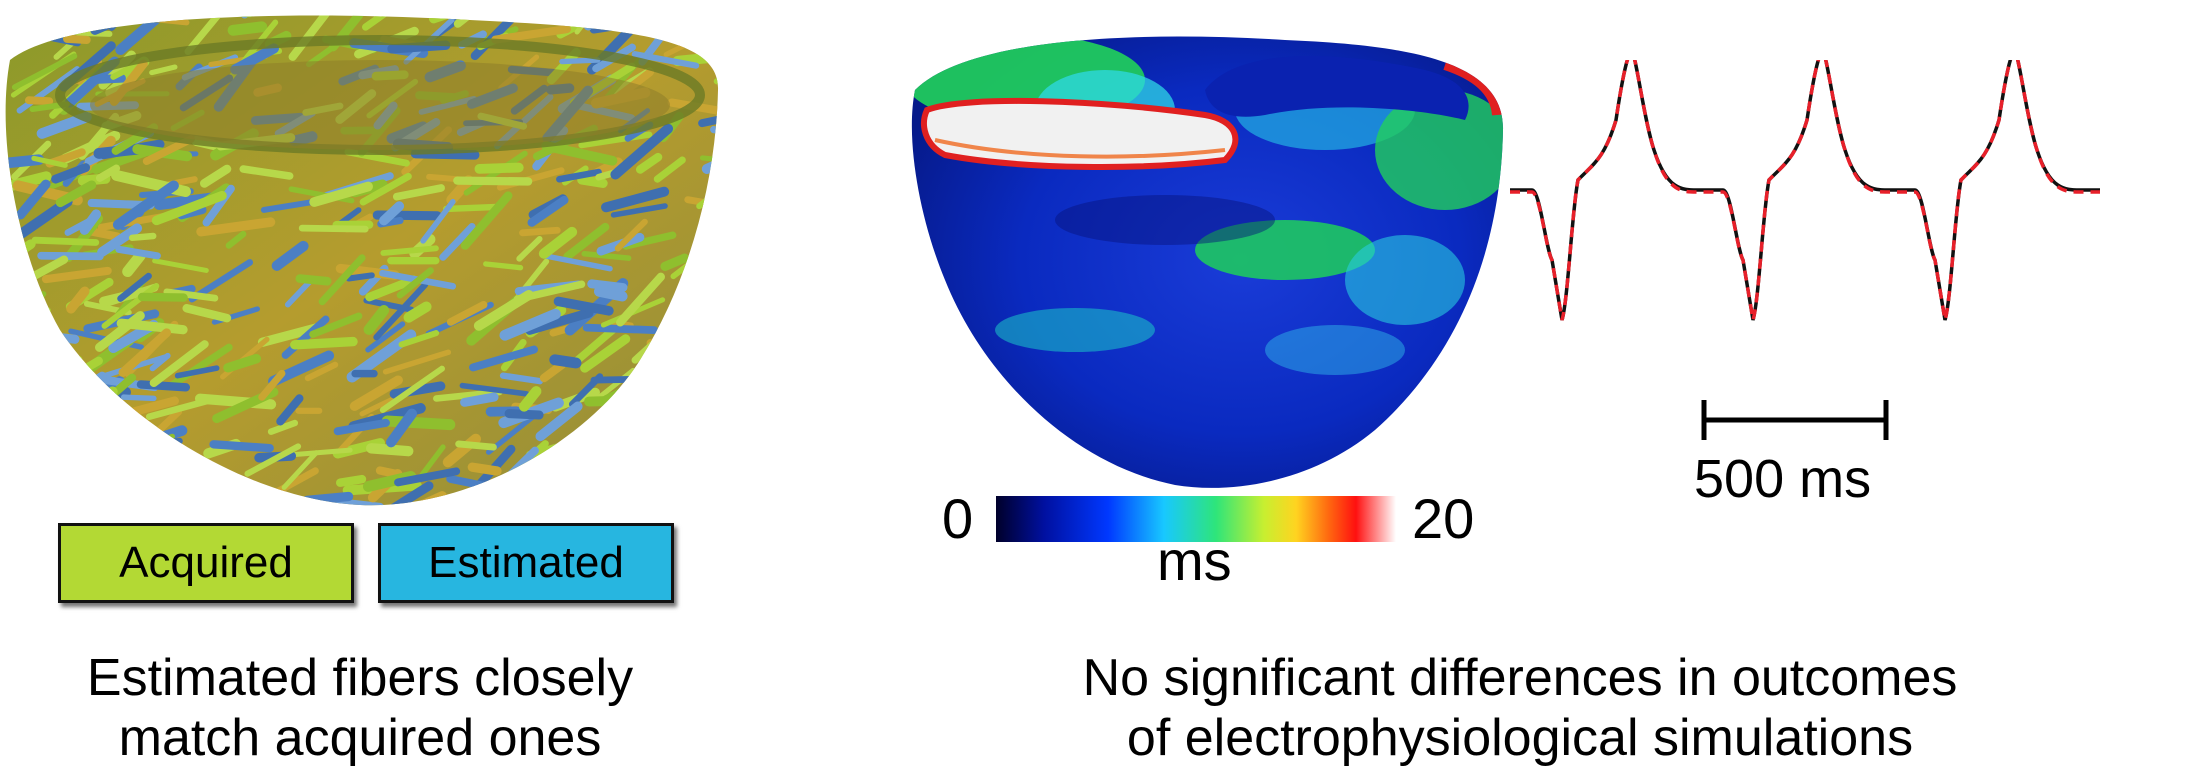  What do you see at coordinates (1805, 190) in the screenshot?
I see `acquired-trace-line` at bounding box center [1805, 190].